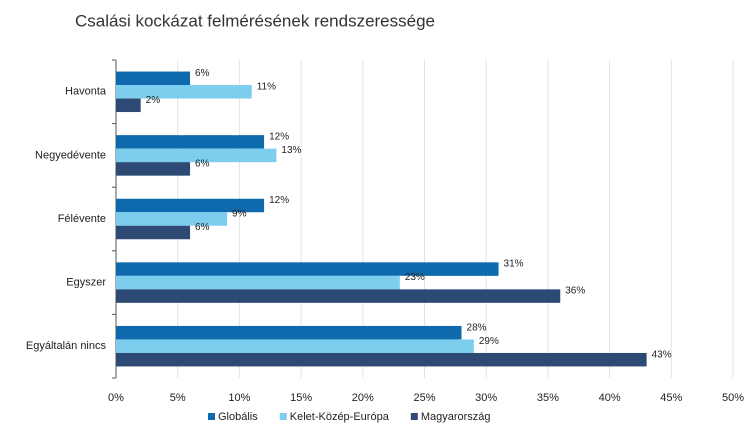 The height and width of the screenshot is (428, 747). What do you see at coordinates (575, 291) in the screenshot?
I see `value-label: 36%` at bounding box center [575, 291].